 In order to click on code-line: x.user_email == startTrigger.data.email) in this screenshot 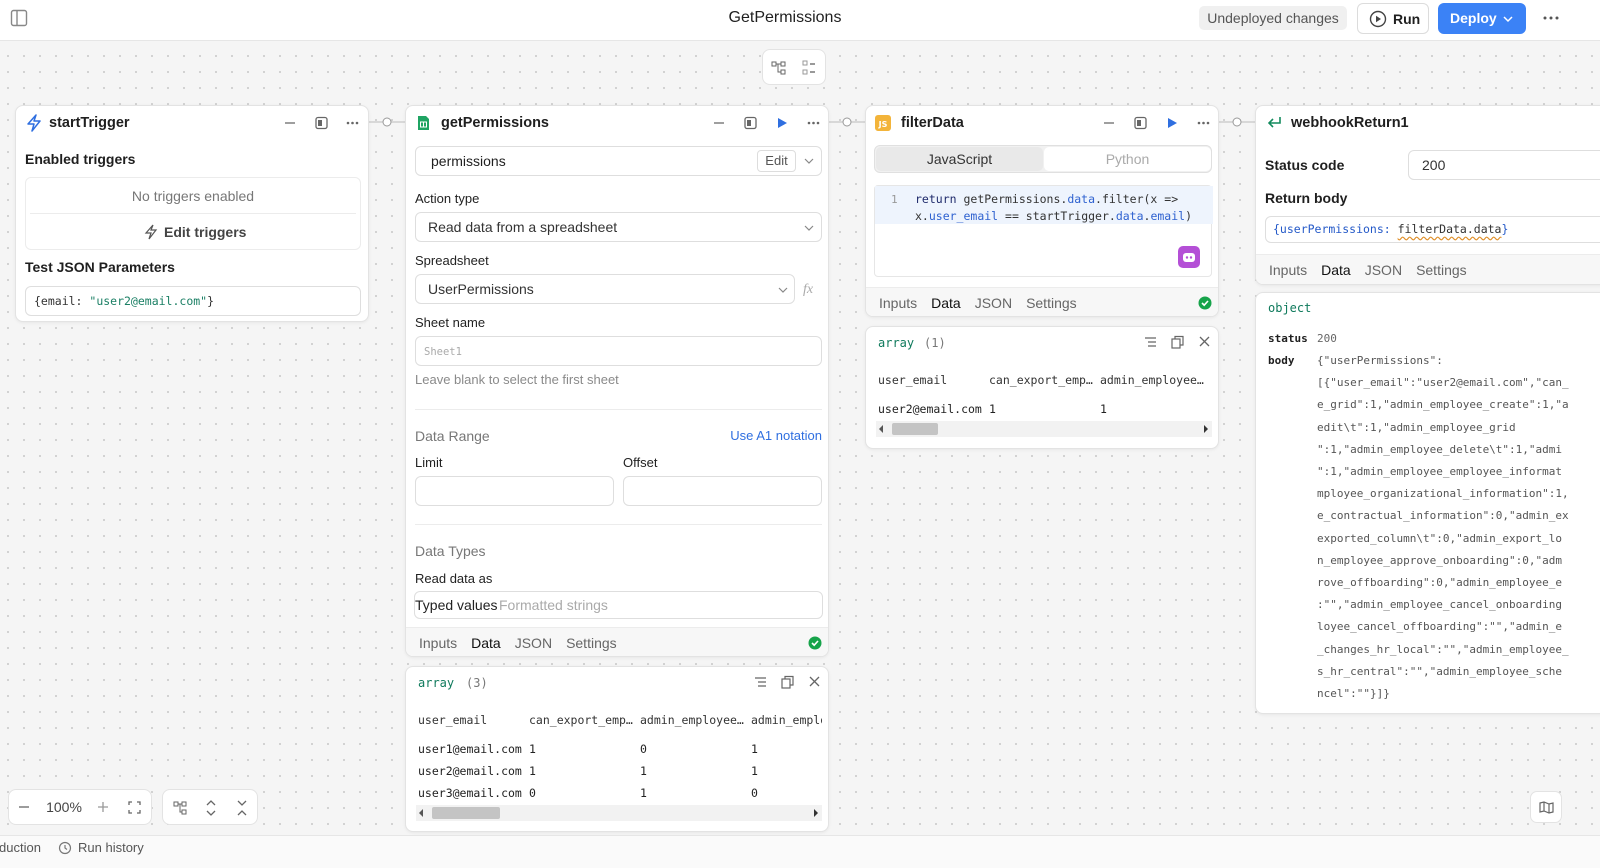, I will do `click(1053, 216)`.